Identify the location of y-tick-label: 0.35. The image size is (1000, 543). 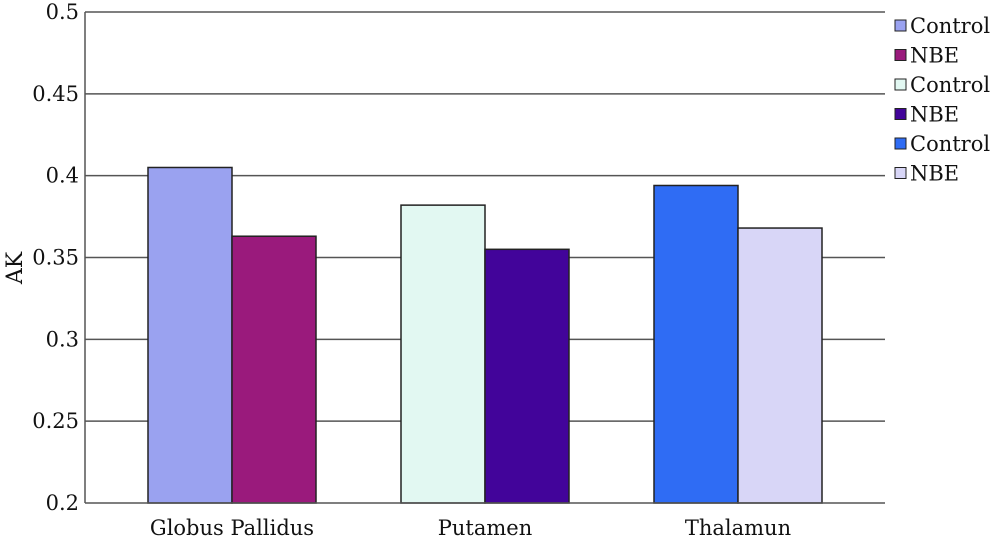
(55, 258).